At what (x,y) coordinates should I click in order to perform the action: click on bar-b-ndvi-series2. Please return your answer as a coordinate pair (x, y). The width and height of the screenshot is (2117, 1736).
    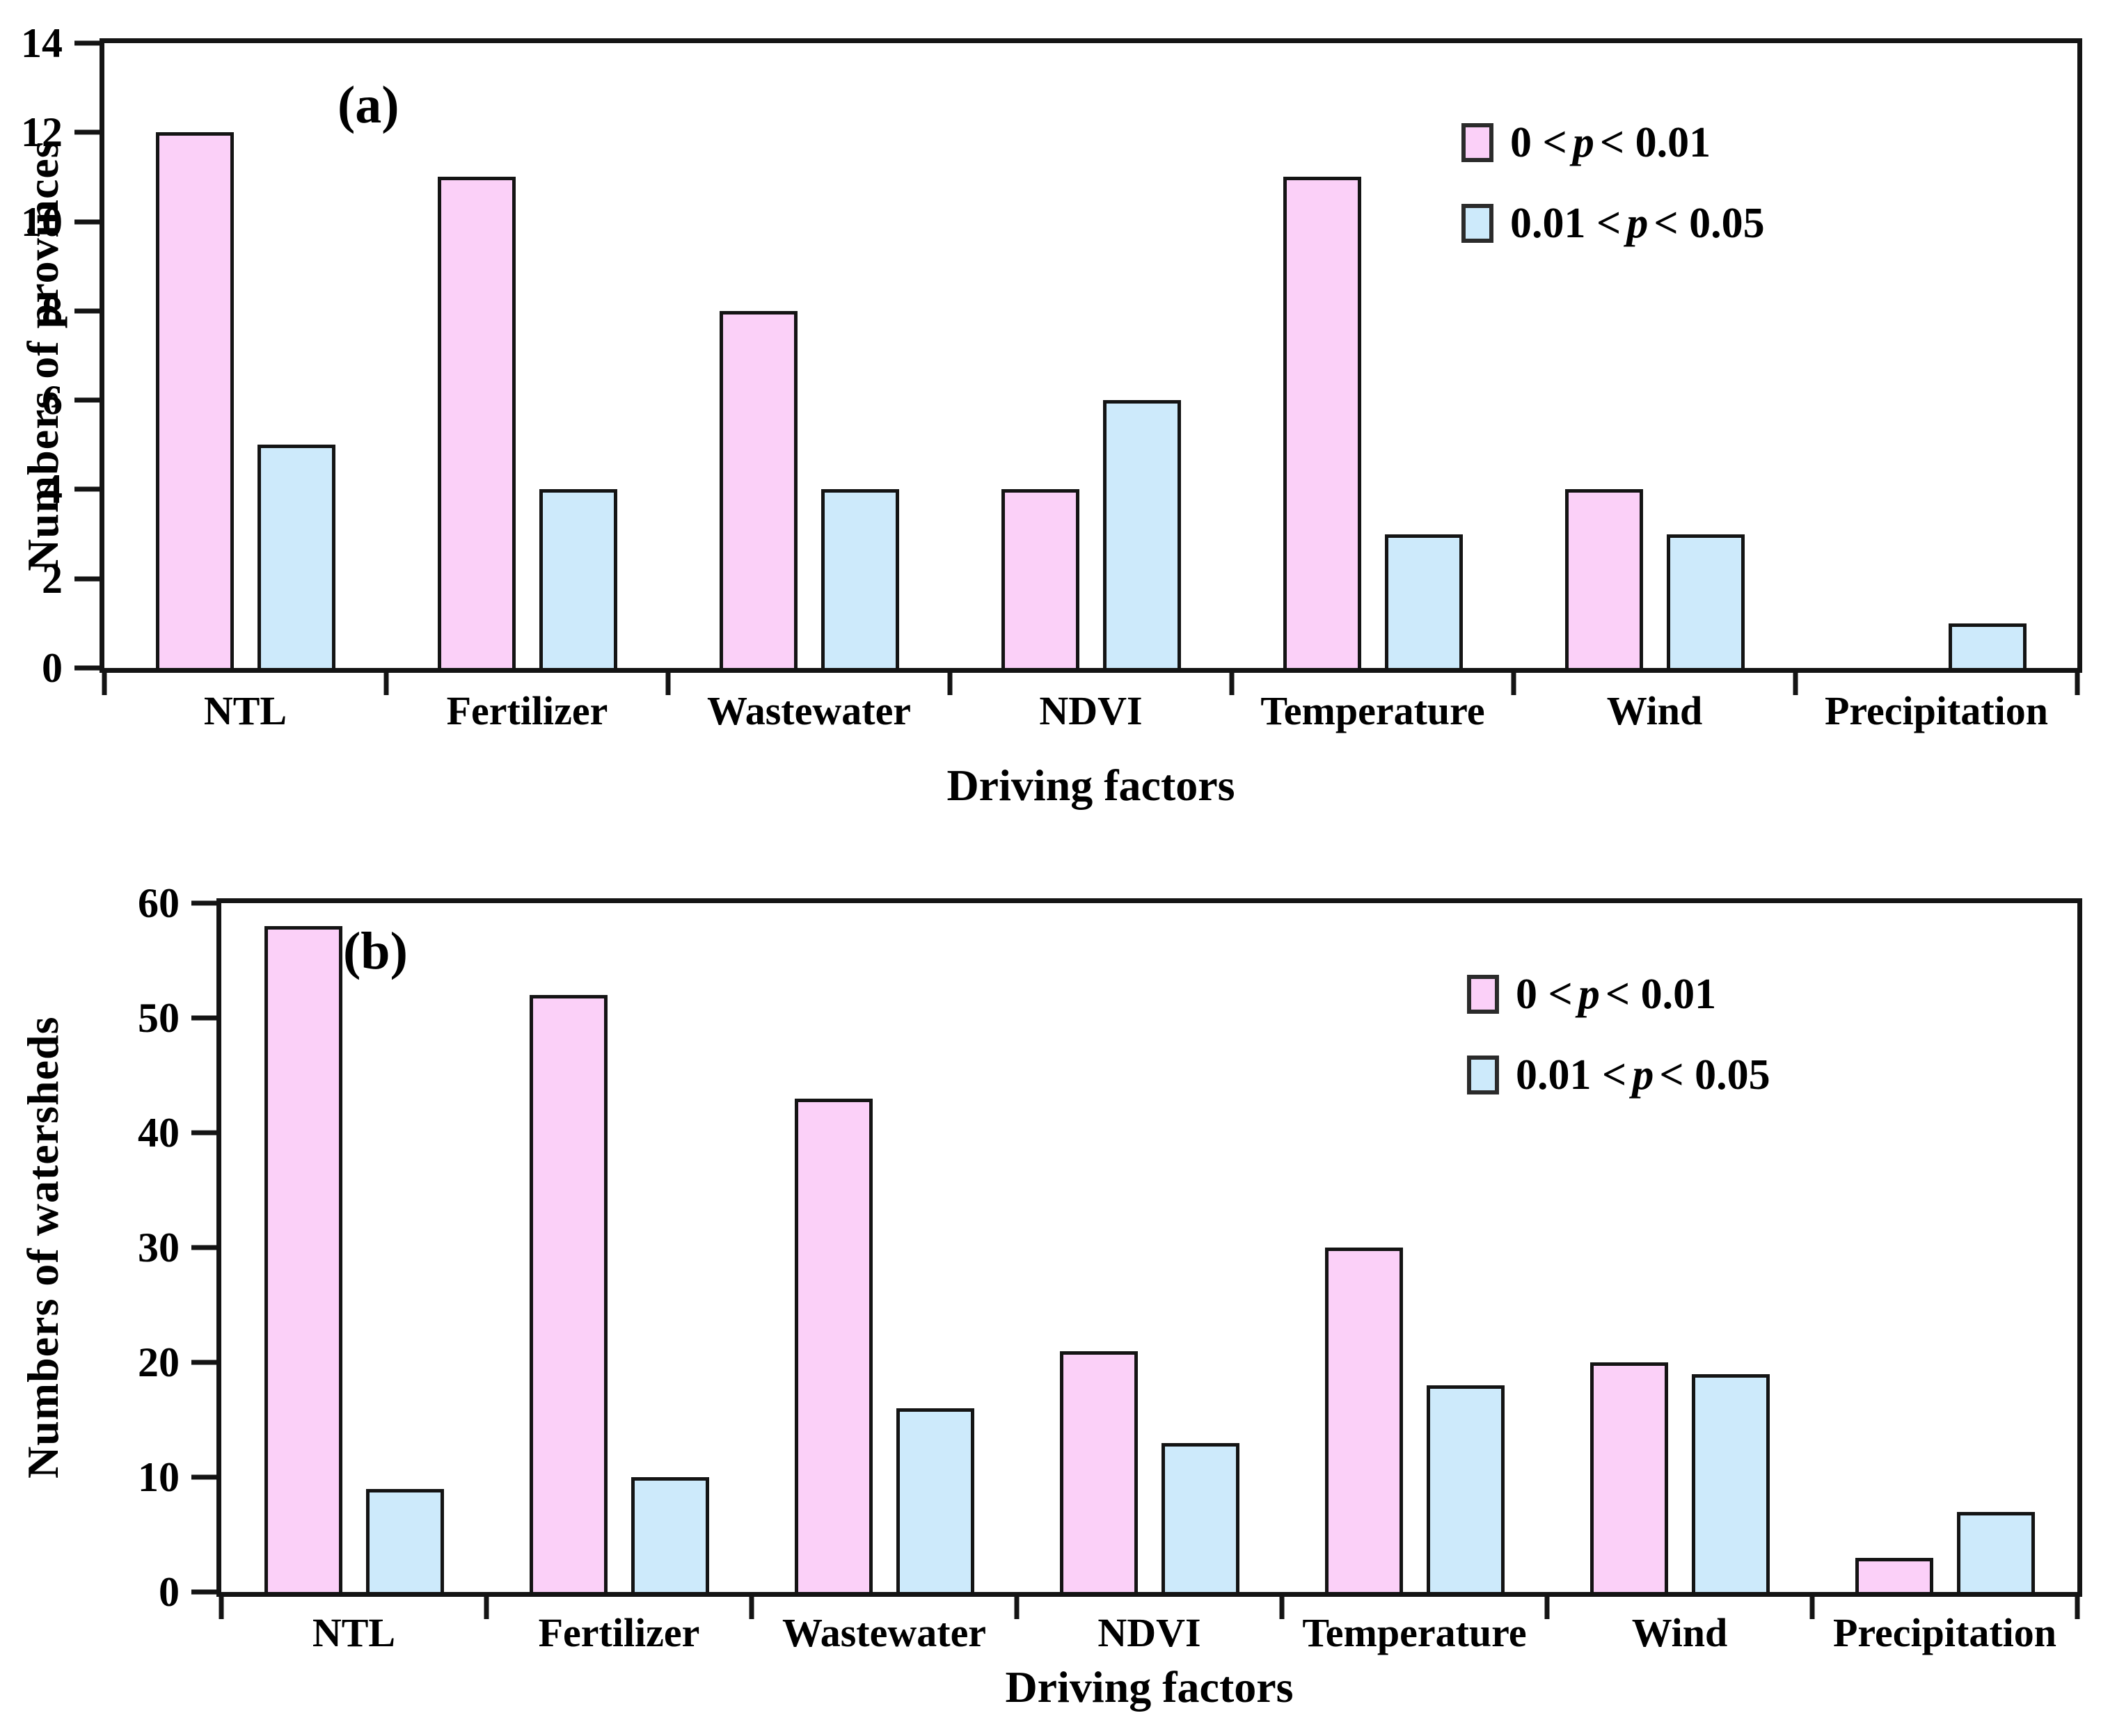
    Looking at the image, I should click on (1200, 1517).